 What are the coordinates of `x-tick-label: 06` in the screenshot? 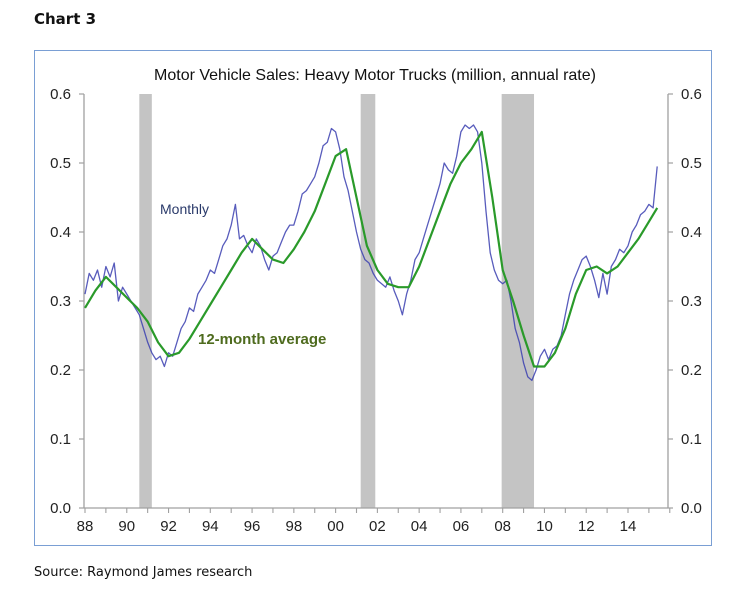 It's located at (461, 526).